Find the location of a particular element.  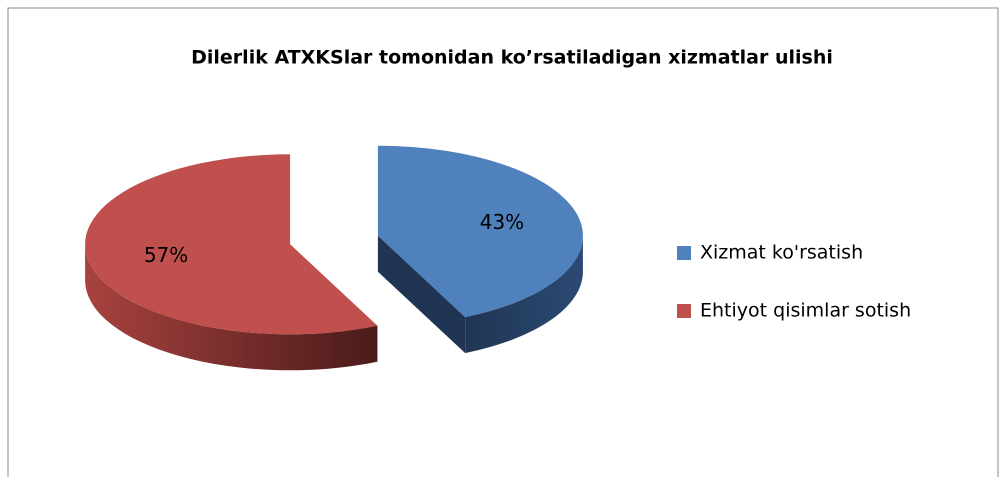

legend-label: Xizmat ko'rsatish is located at coordinates (781, 253).